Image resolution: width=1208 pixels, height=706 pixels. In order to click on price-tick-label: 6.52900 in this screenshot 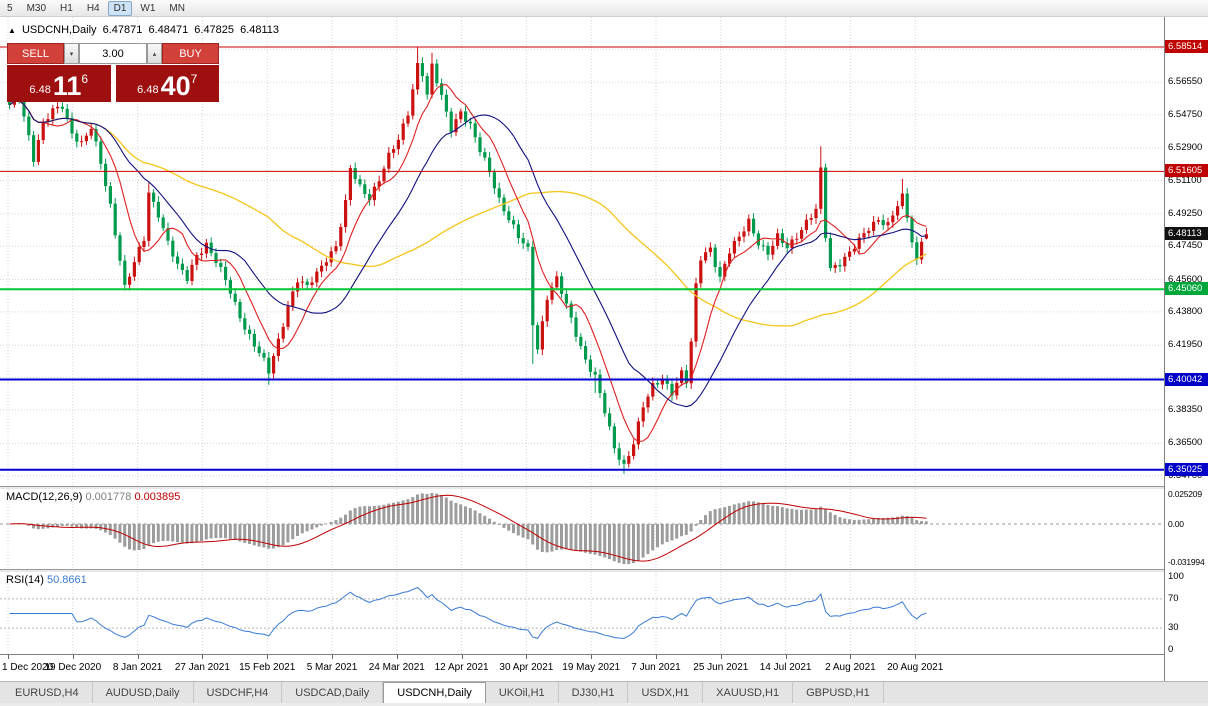, I will do `click(1185, 148)`.